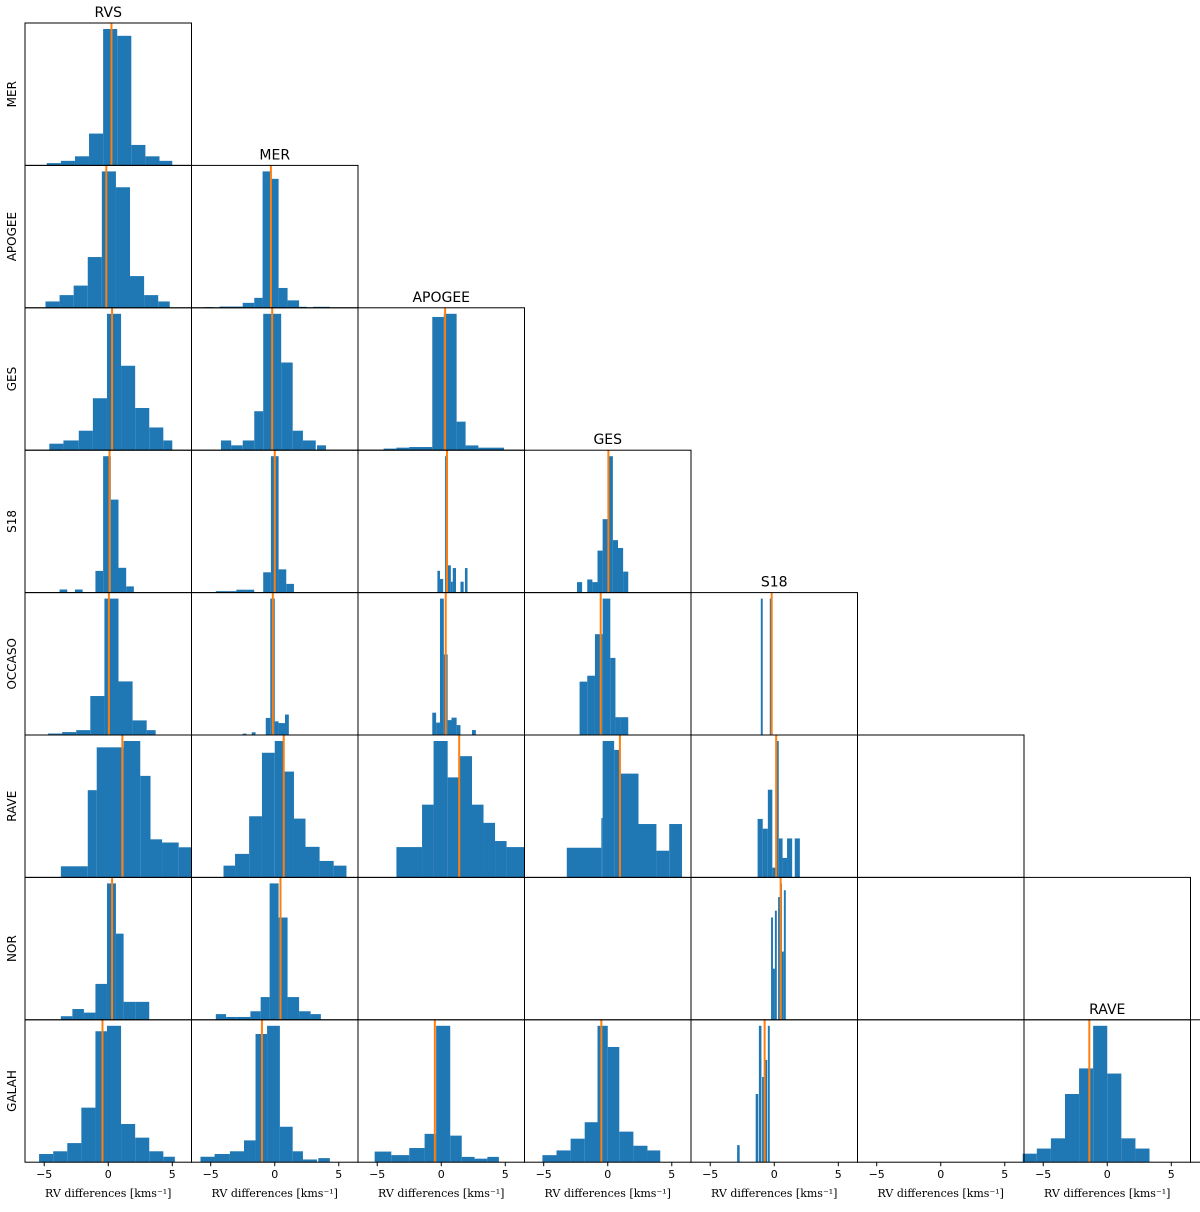  What do you see at coordinates (12, 236) in the screenshot?
I see `row-label: APOGEE` at bounding box center [12, 236].